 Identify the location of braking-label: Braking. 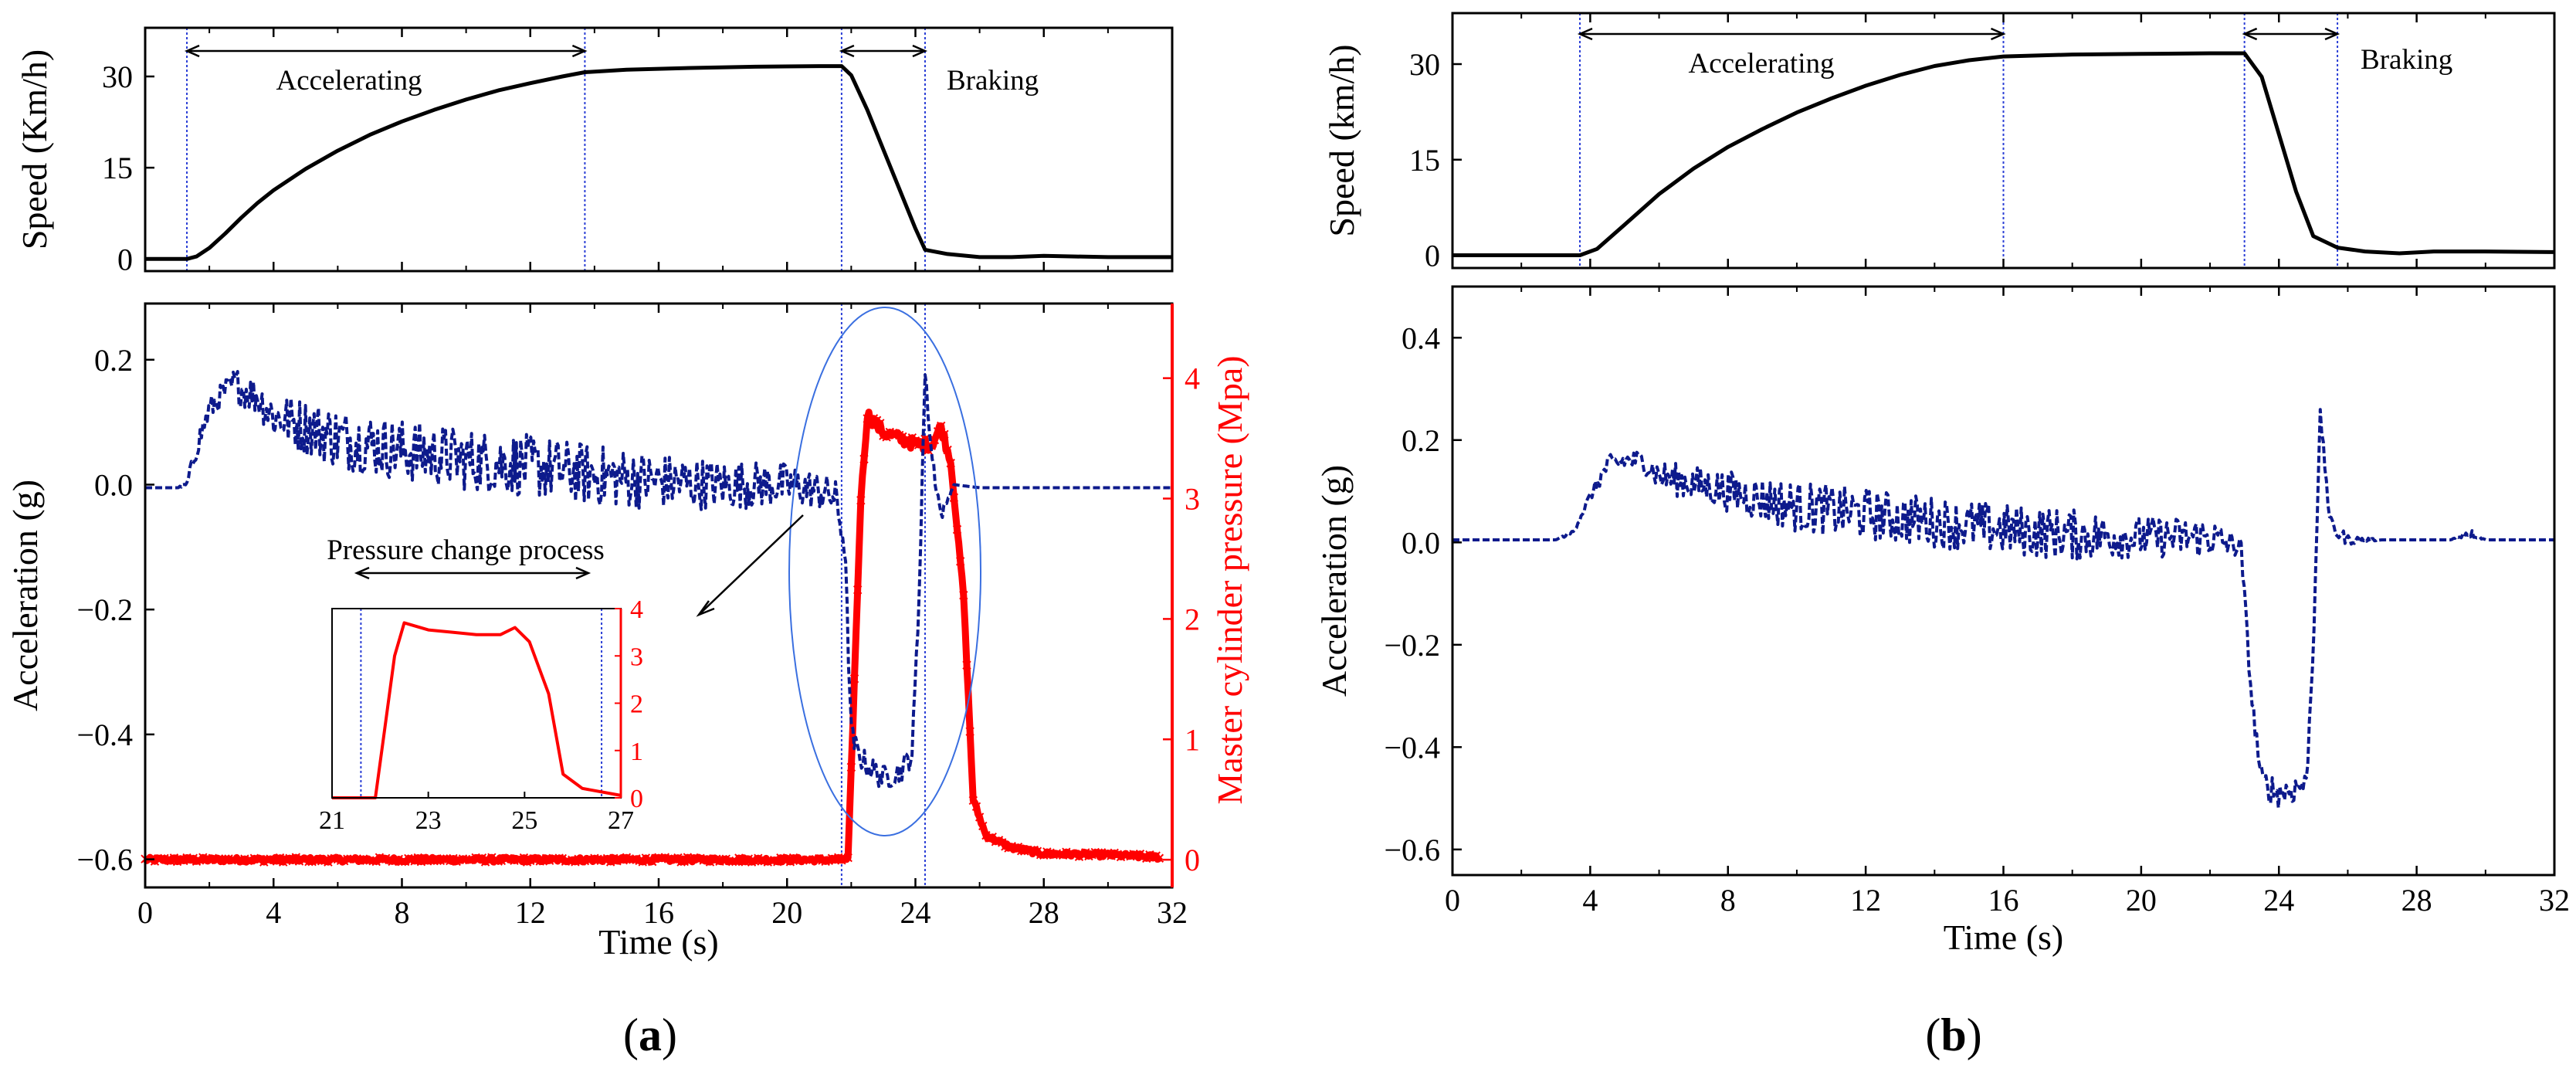
(2406, 60).